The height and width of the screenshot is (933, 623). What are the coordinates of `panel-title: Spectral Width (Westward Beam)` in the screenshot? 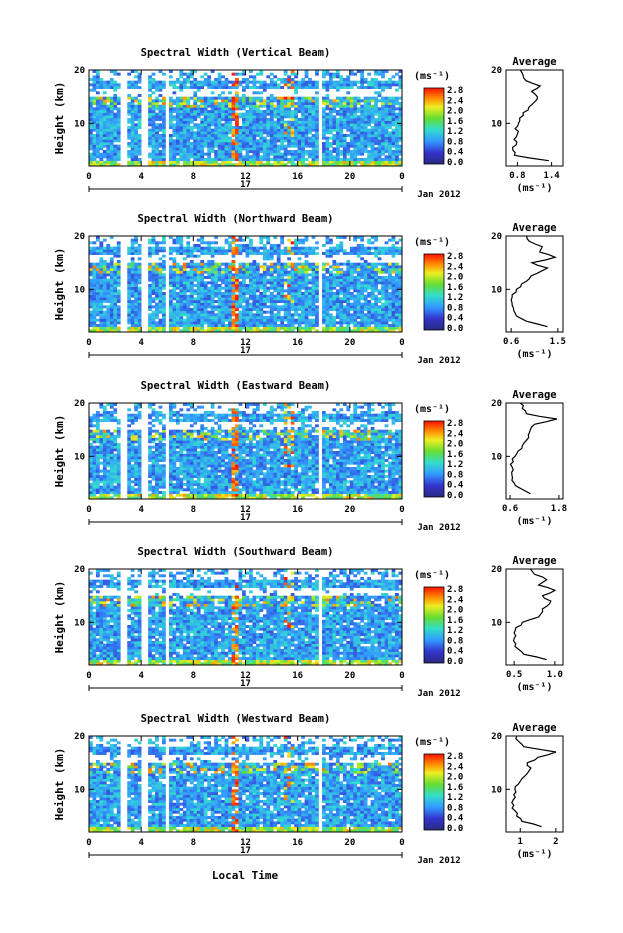 It's located at (236, 719).